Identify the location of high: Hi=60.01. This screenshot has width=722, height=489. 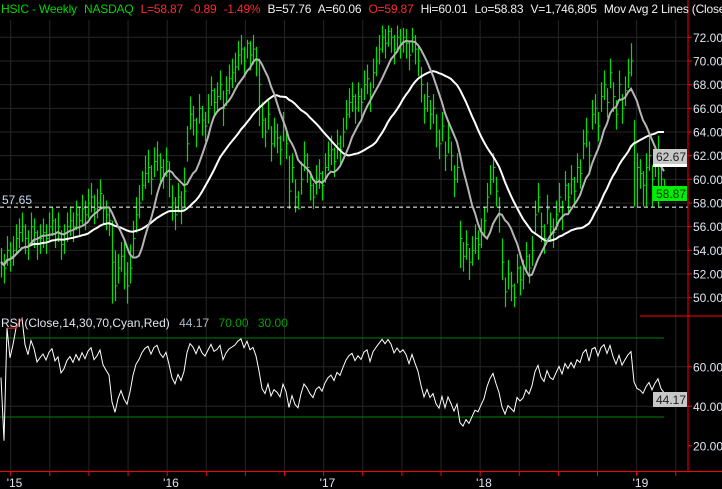
(444, 9).